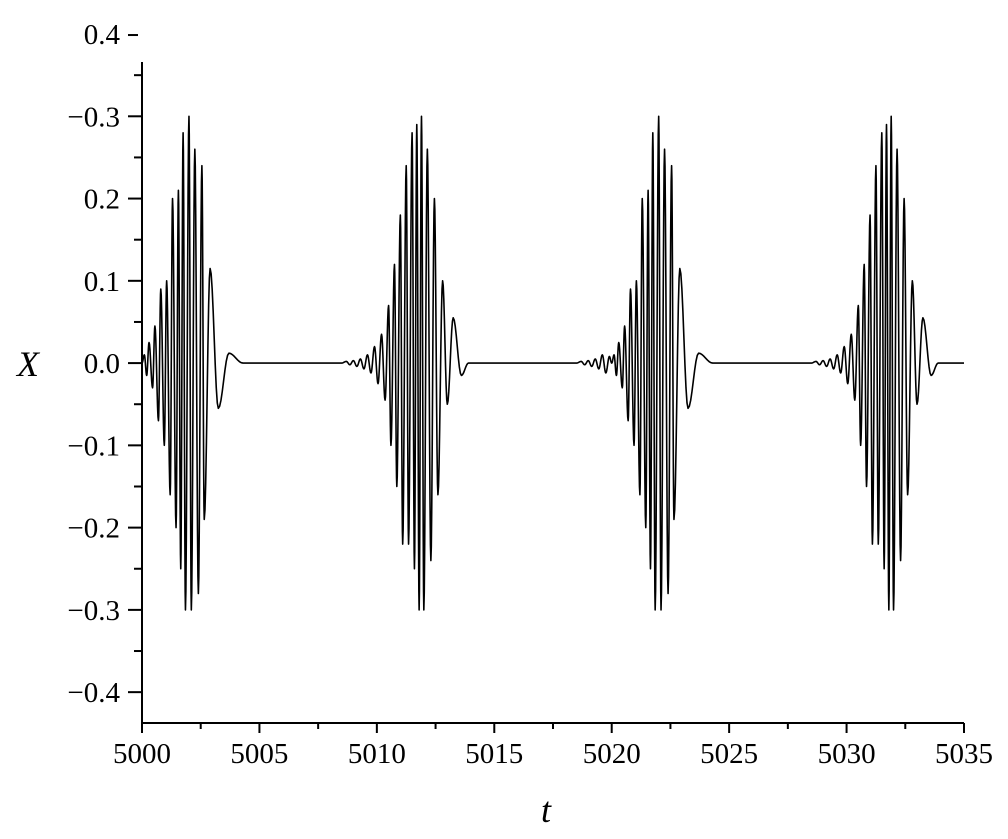 The width and height of the screenshot is (1008, 839). What do you see at coordinates (377, 754) in the screenshot?
I see `x-tick-label: 5010` at bounding box center [377, 754].